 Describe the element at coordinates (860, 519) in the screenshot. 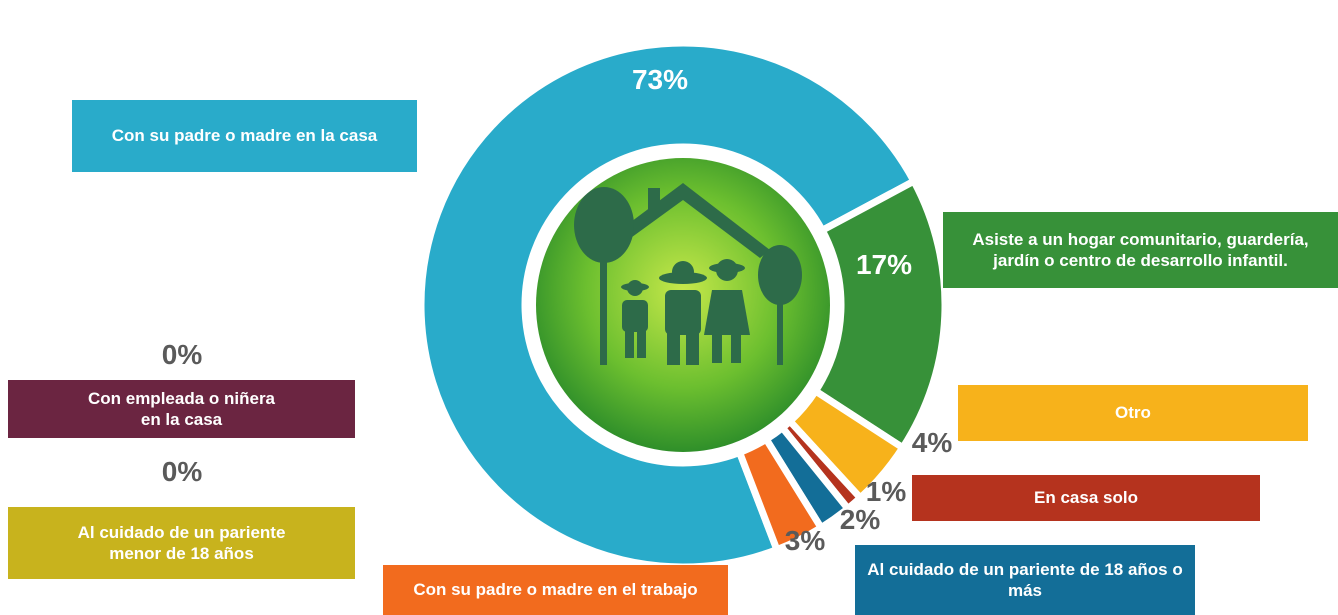

I see `value-label: 2%` at that location.